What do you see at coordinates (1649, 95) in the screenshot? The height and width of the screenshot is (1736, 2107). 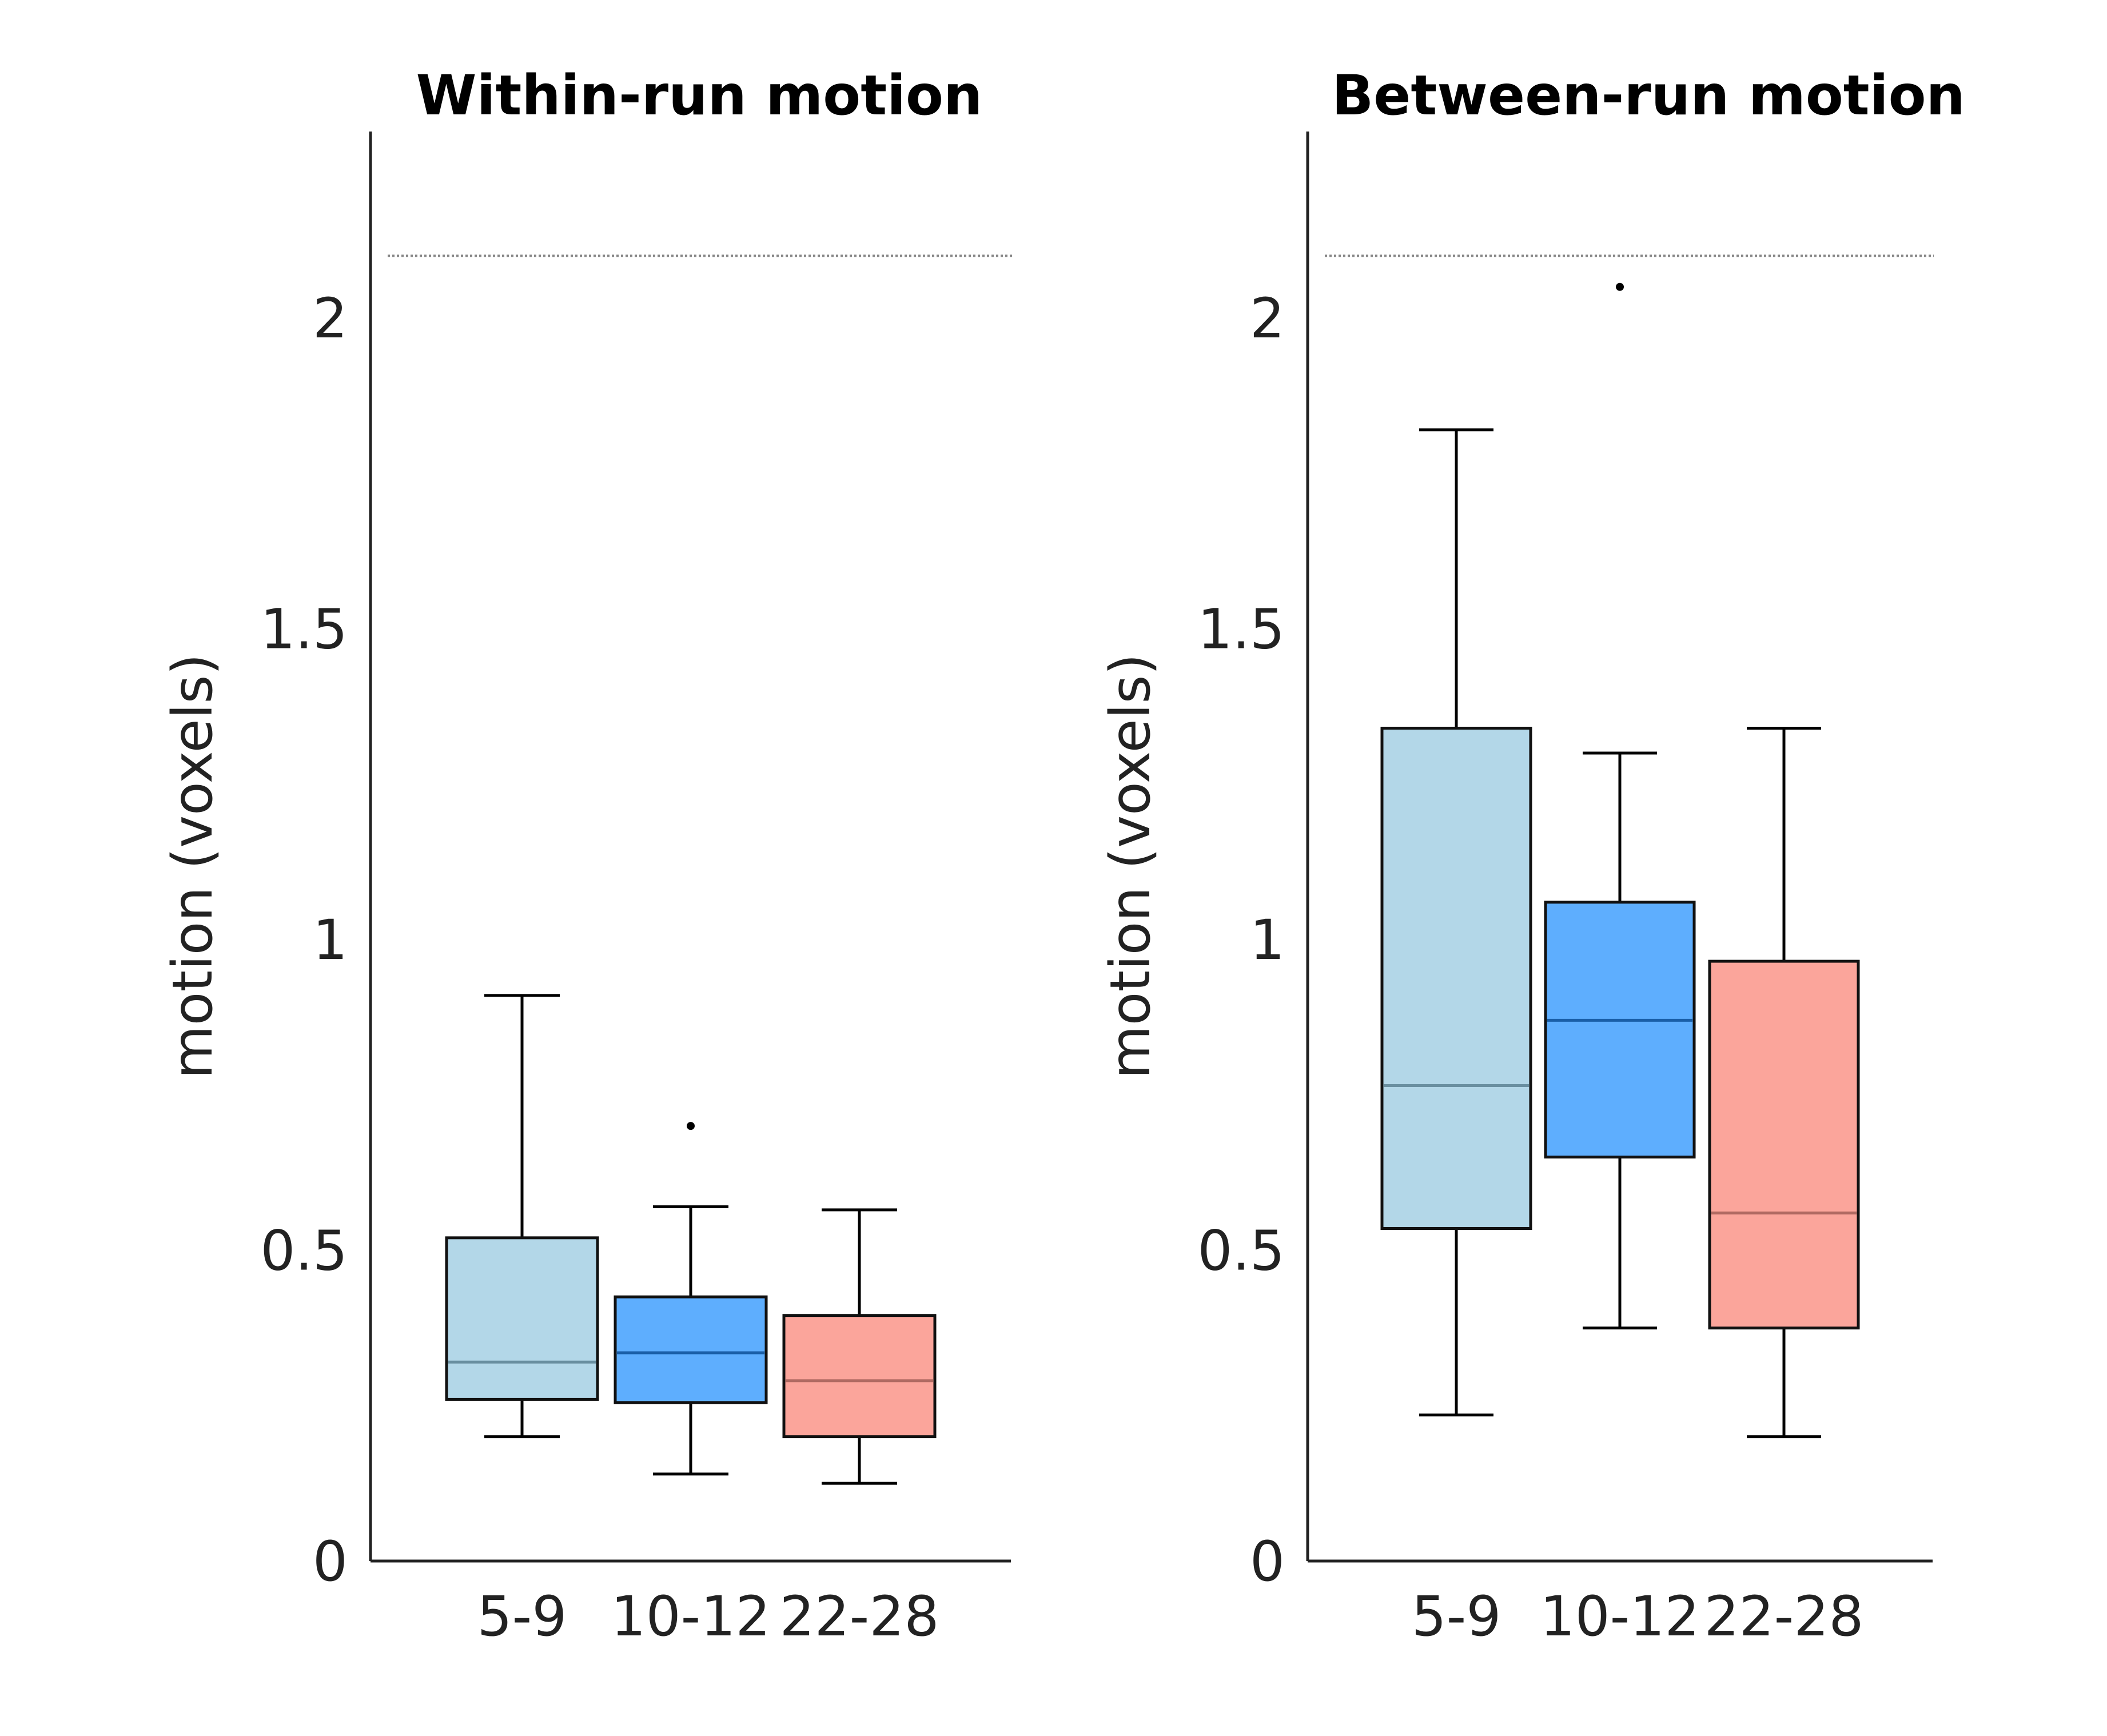 I see `panel-title: Between-run motion` at bounding box center [1649, 95].